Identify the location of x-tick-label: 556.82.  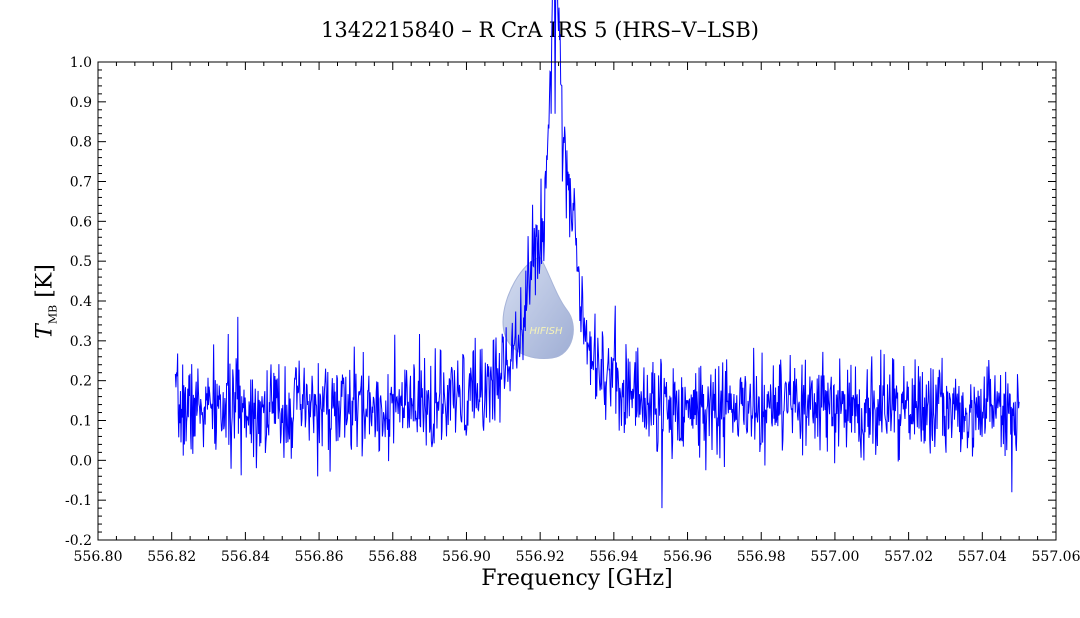
(171, 557).